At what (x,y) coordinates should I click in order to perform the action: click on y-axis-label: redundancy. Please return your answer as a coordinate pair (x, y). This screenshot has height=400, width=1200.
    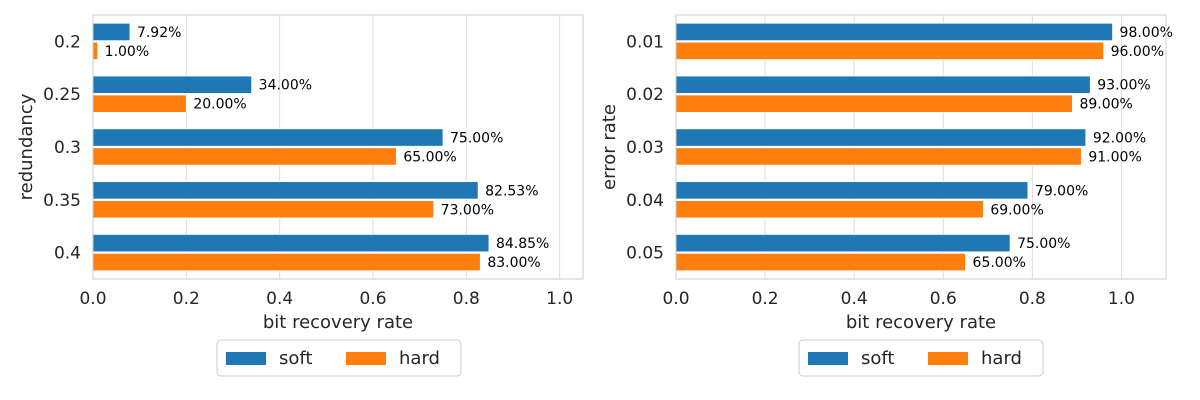
    Looking at the image, I should click on (26, 146).